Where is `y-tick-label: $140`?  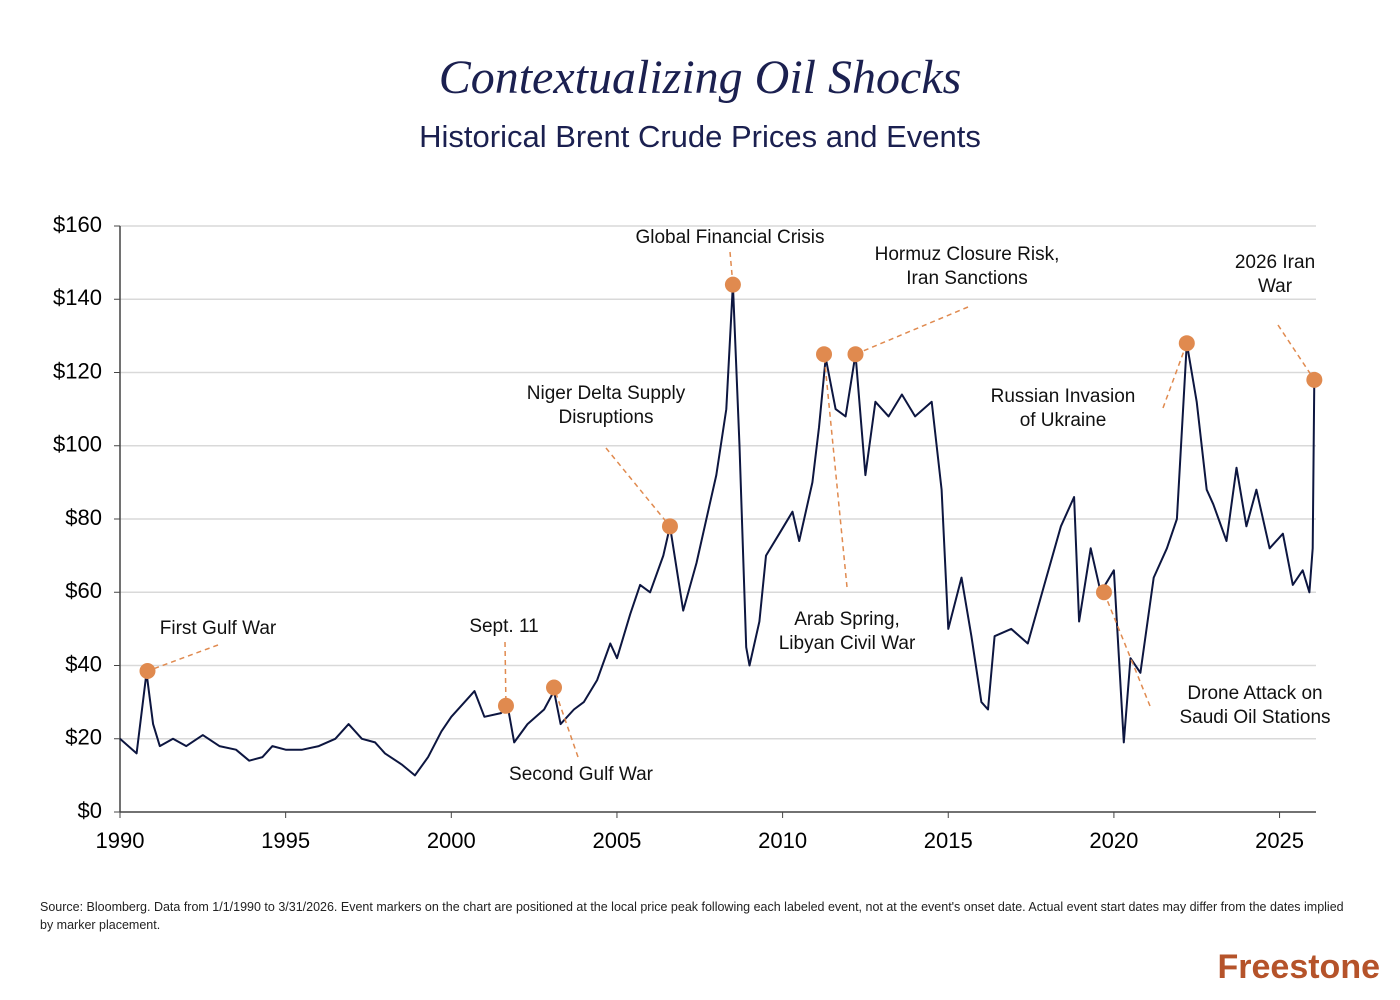
y-tick-label: $140 is located at coordinates (77, 297).